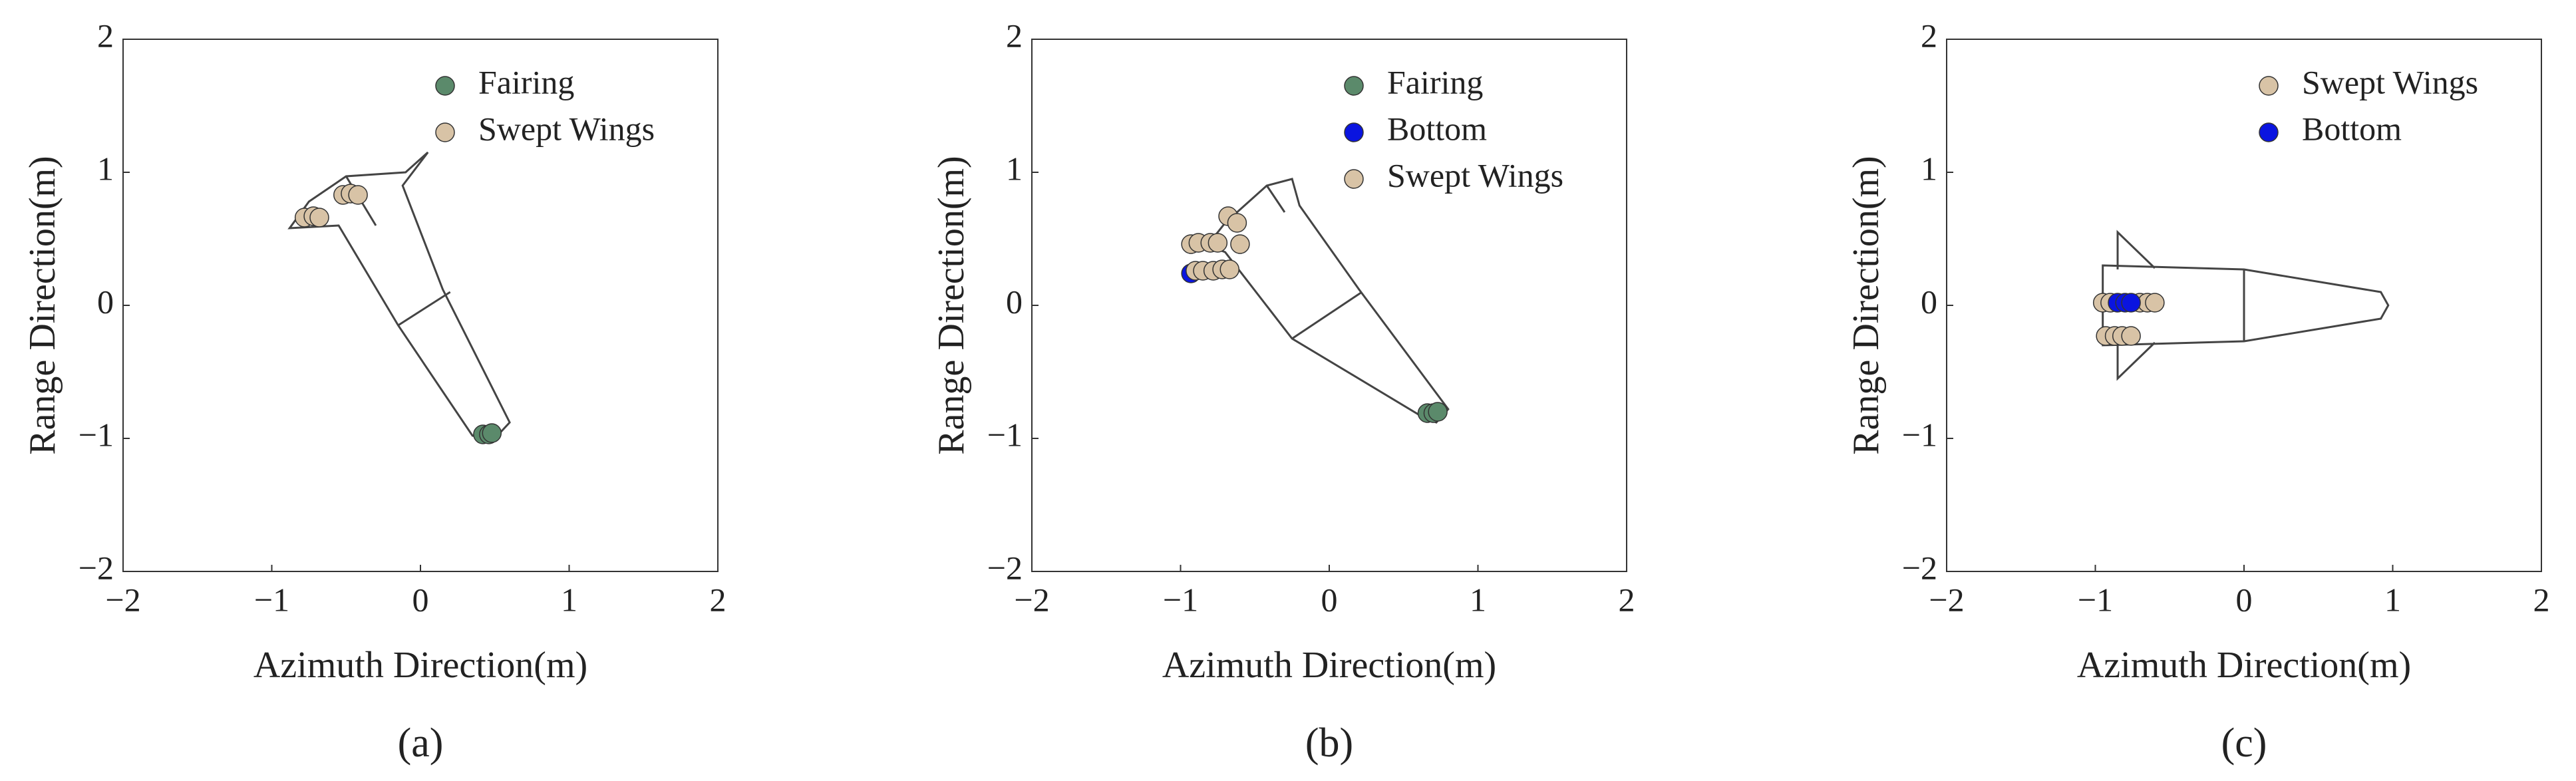 The image size is (2576, 781). I want to click on panel-caption: (a), so click(421, 743).